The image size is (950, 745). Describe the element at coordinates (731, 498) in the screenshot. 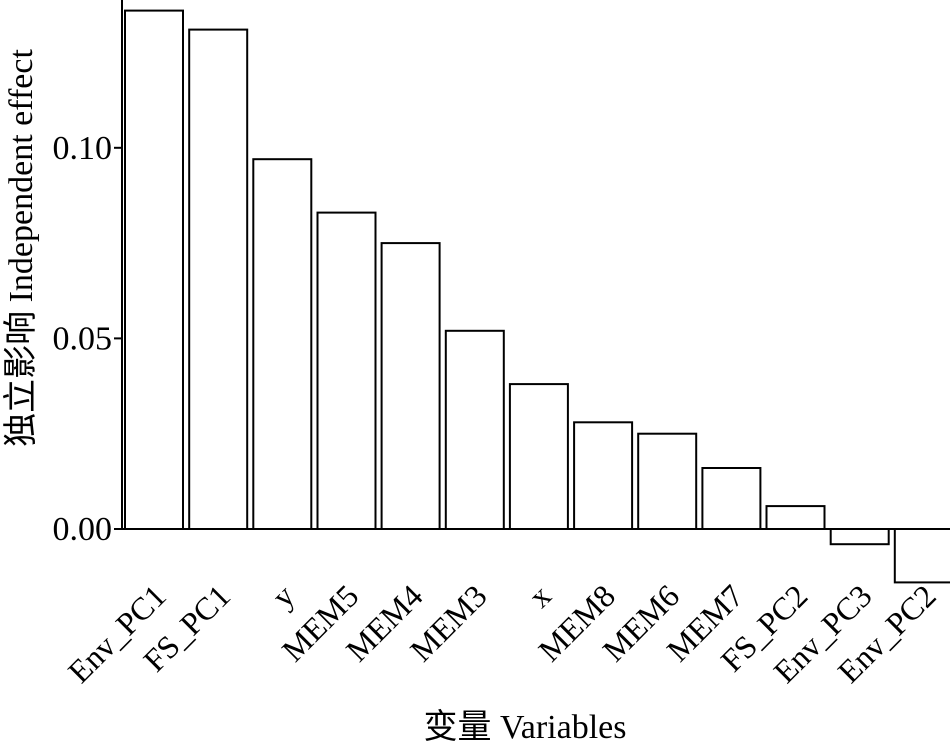

I see `bar-MEM7` at that location.